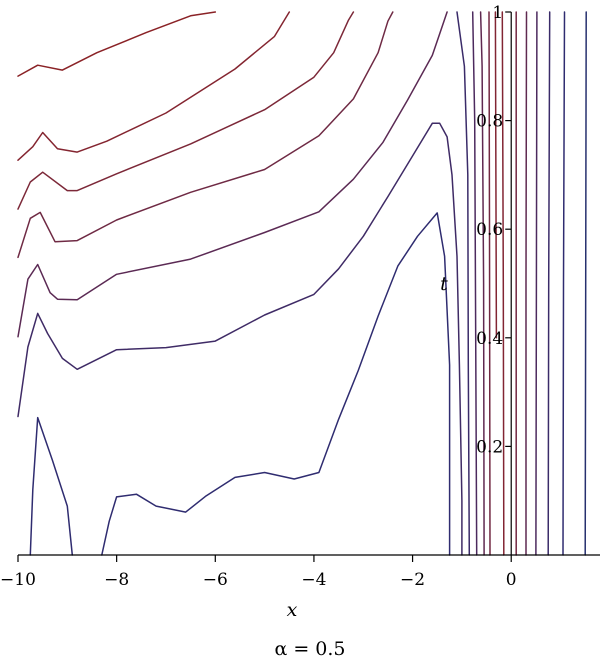  What do you see at coordinates (309, 649) in the screenshot?
I see `chart-caption: α = 0.5` at bounding box center [309, 649].